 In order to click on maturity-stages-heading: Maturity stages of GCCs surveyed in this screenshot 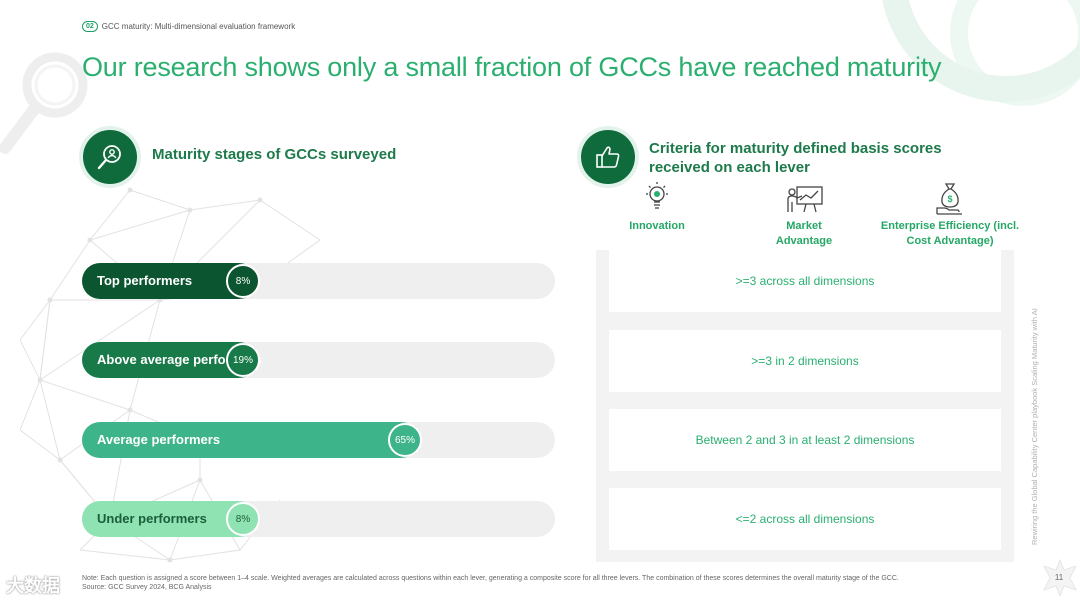, I will do `click(274, 154)`.